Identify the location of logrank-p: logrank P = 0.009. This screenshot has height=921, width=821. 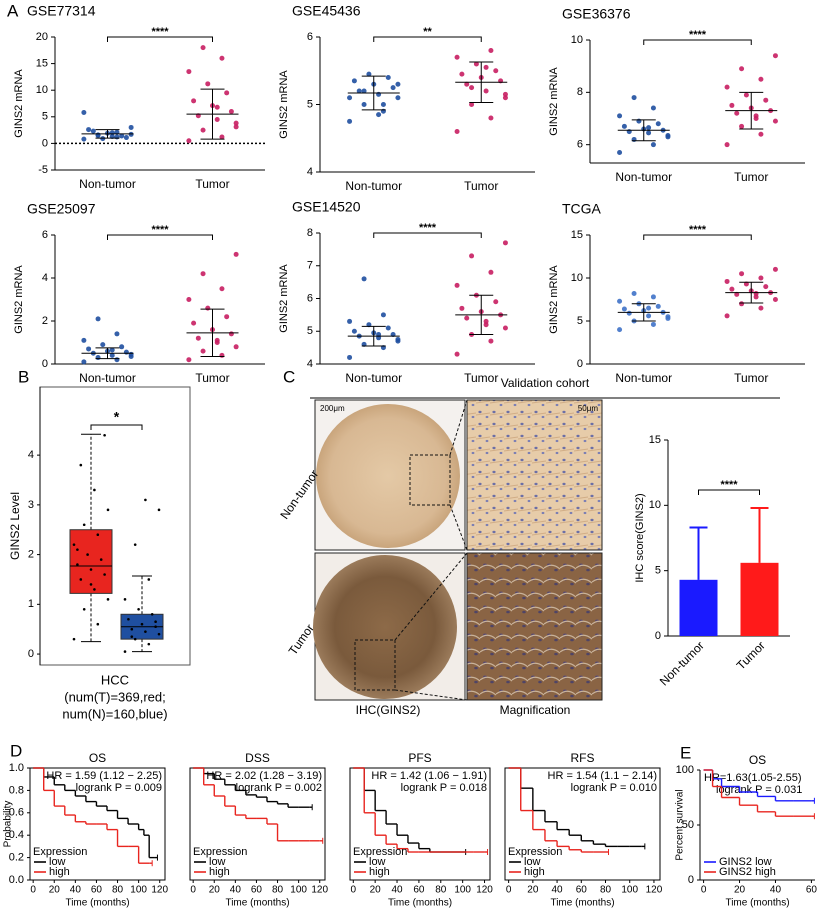
(119, 788).